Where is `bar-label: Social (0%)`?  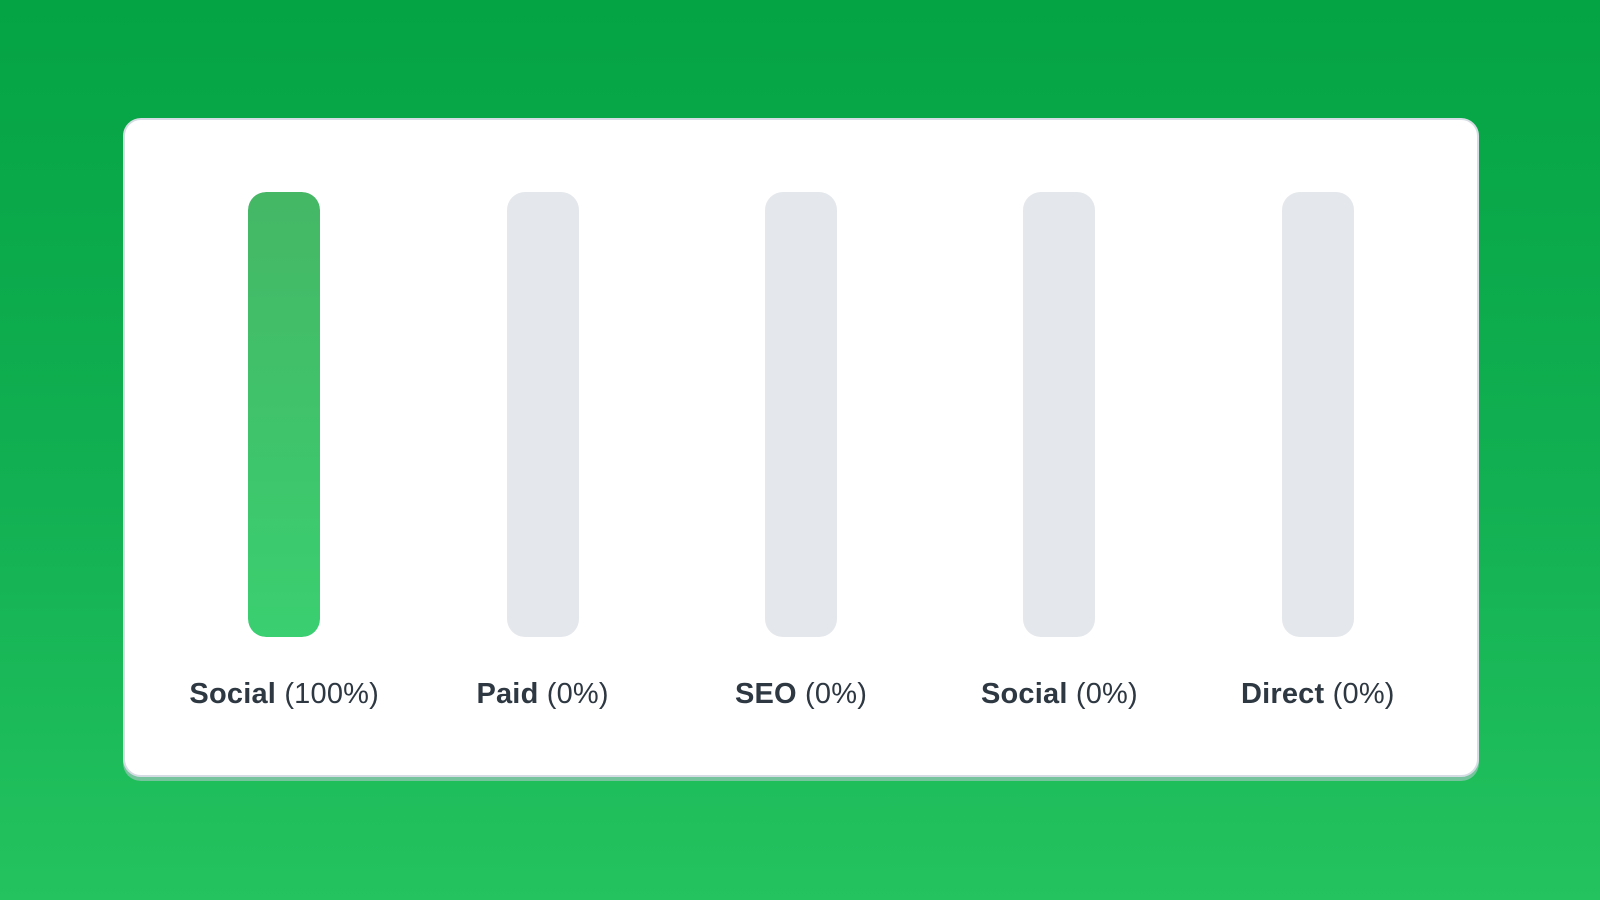 bar-label: Social (0%) is located at coordinates (1059, 694).